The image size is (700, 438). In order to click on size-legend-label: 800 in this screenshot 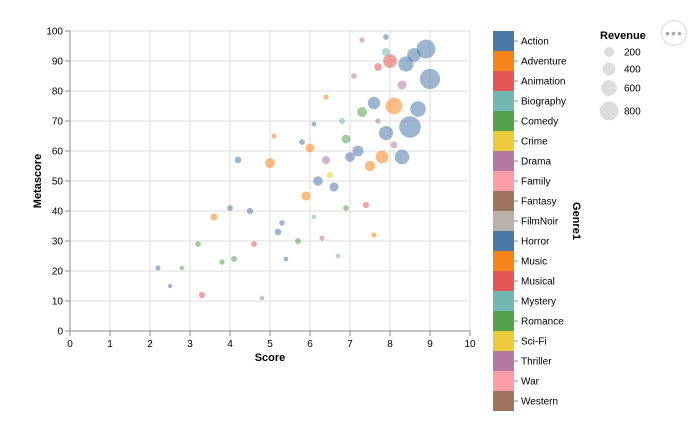, I will do `click(632, 112)`.